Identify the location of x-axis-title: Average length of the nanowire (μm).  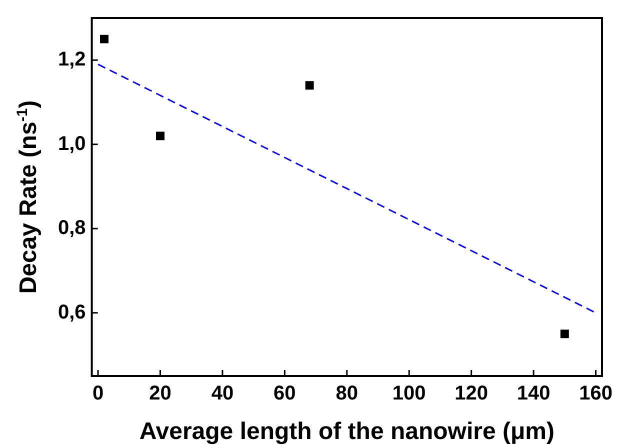
(346, 431).